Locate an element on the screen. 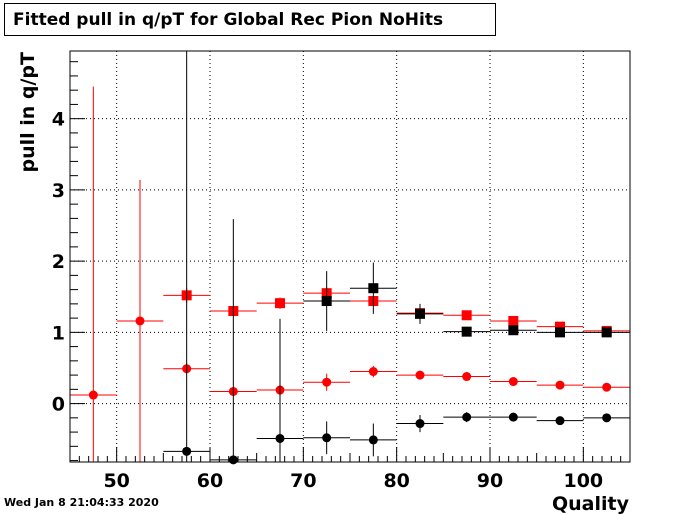 The width and height of the screenshot is (700, 514). y-tick-label: 1 is located at coordinates (58, 333).